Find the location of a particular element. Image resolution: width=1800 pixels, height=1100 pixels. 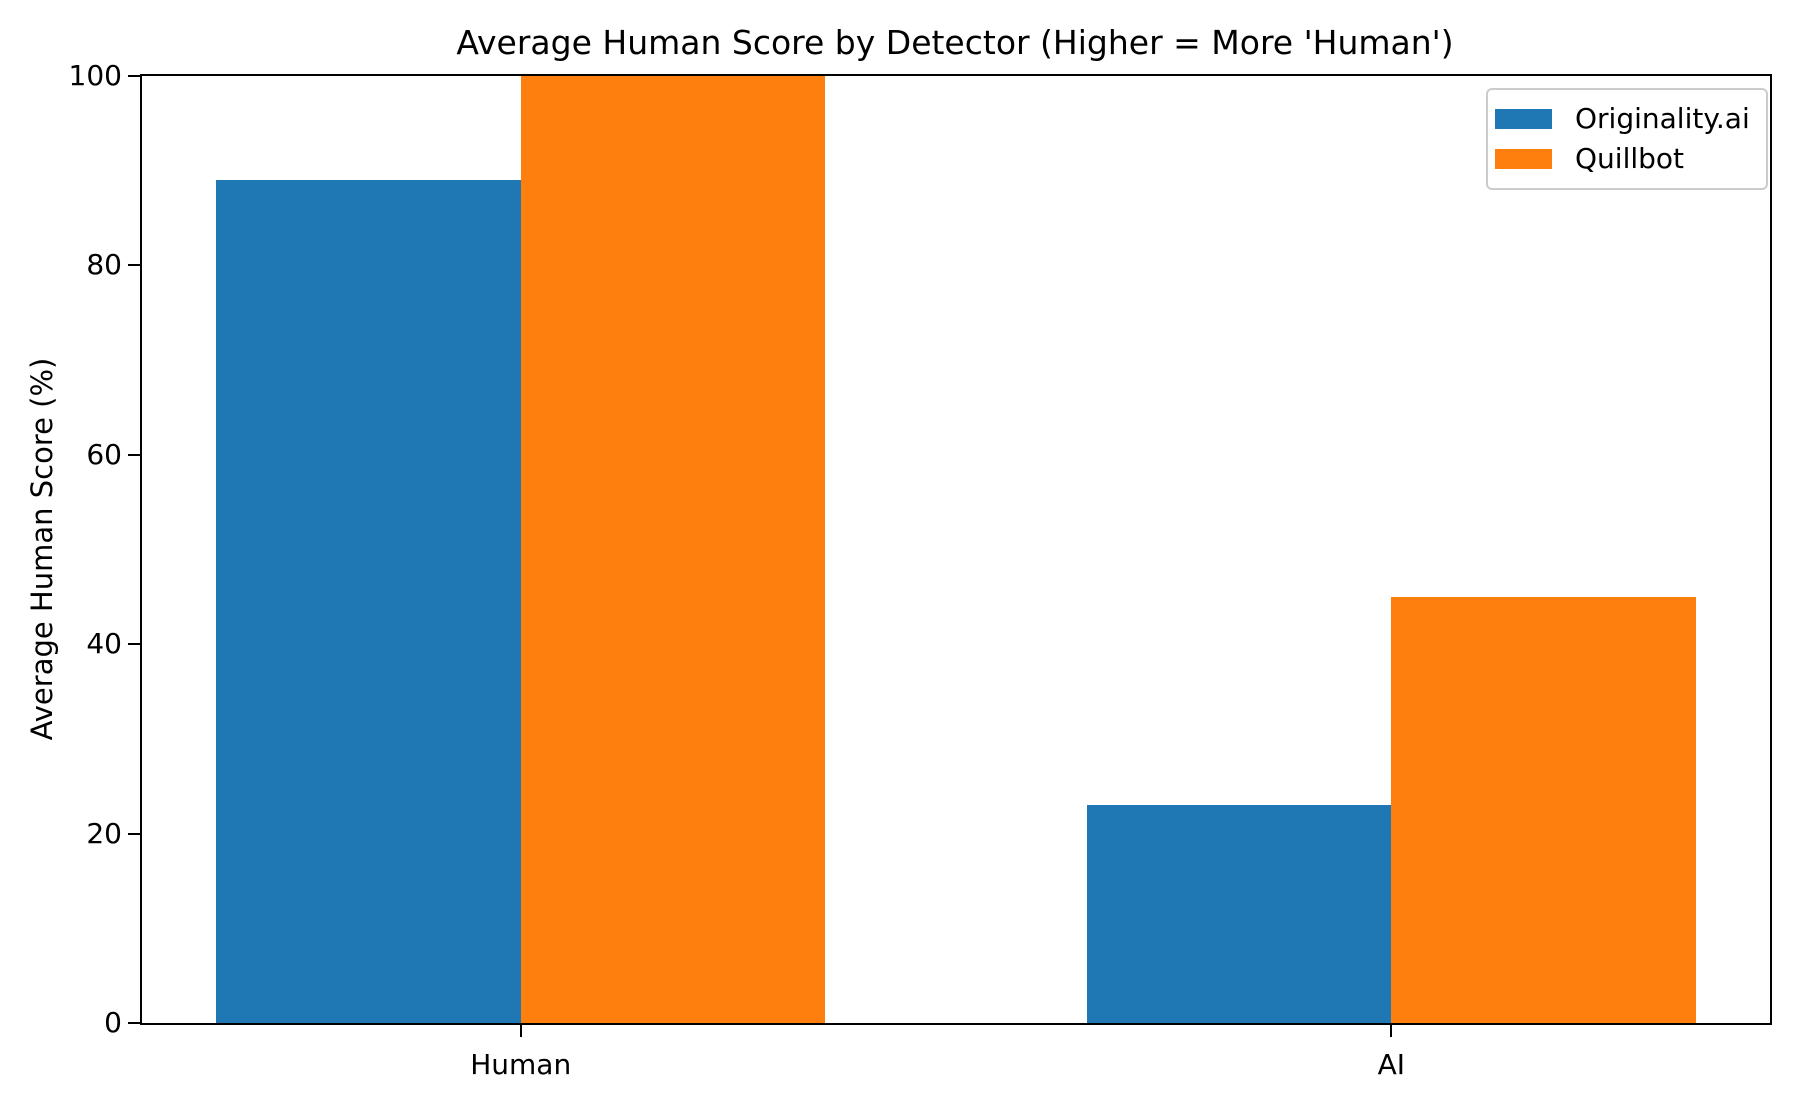

bar-ai-quillbot is located at coordinates (1543, 809).